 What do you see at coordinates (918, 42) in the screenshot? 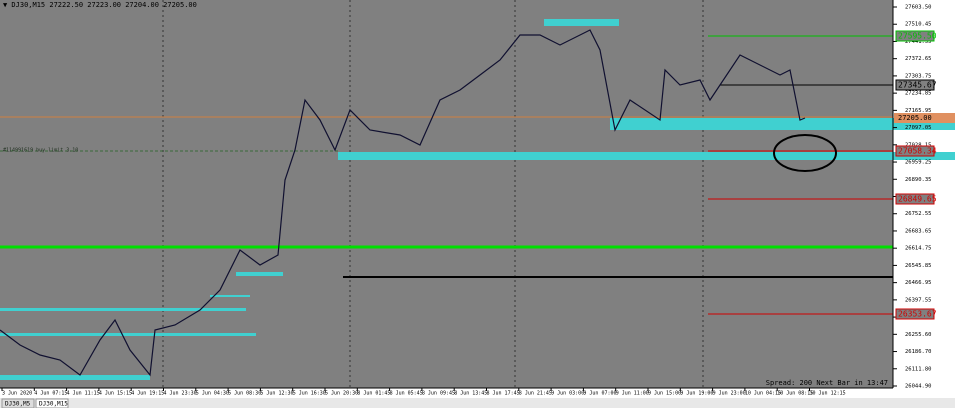
I see `price-label: 27441.55` at bounding box center [918, 42].